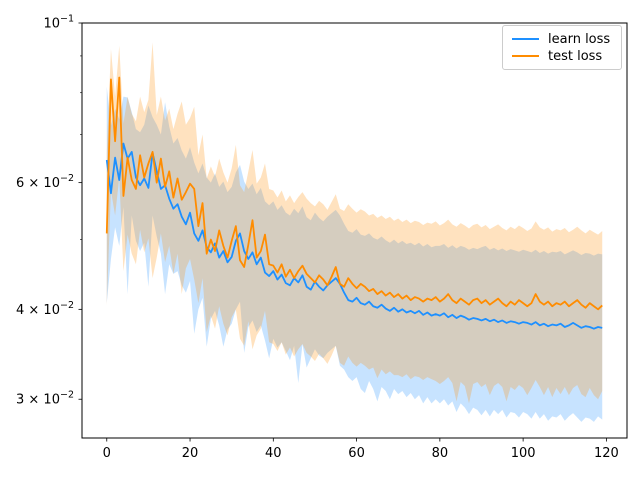  What do you see at coordinates (440, 453) in the screenshot?
I see `x-tick-label: 80` at bounding box center [440, 453].